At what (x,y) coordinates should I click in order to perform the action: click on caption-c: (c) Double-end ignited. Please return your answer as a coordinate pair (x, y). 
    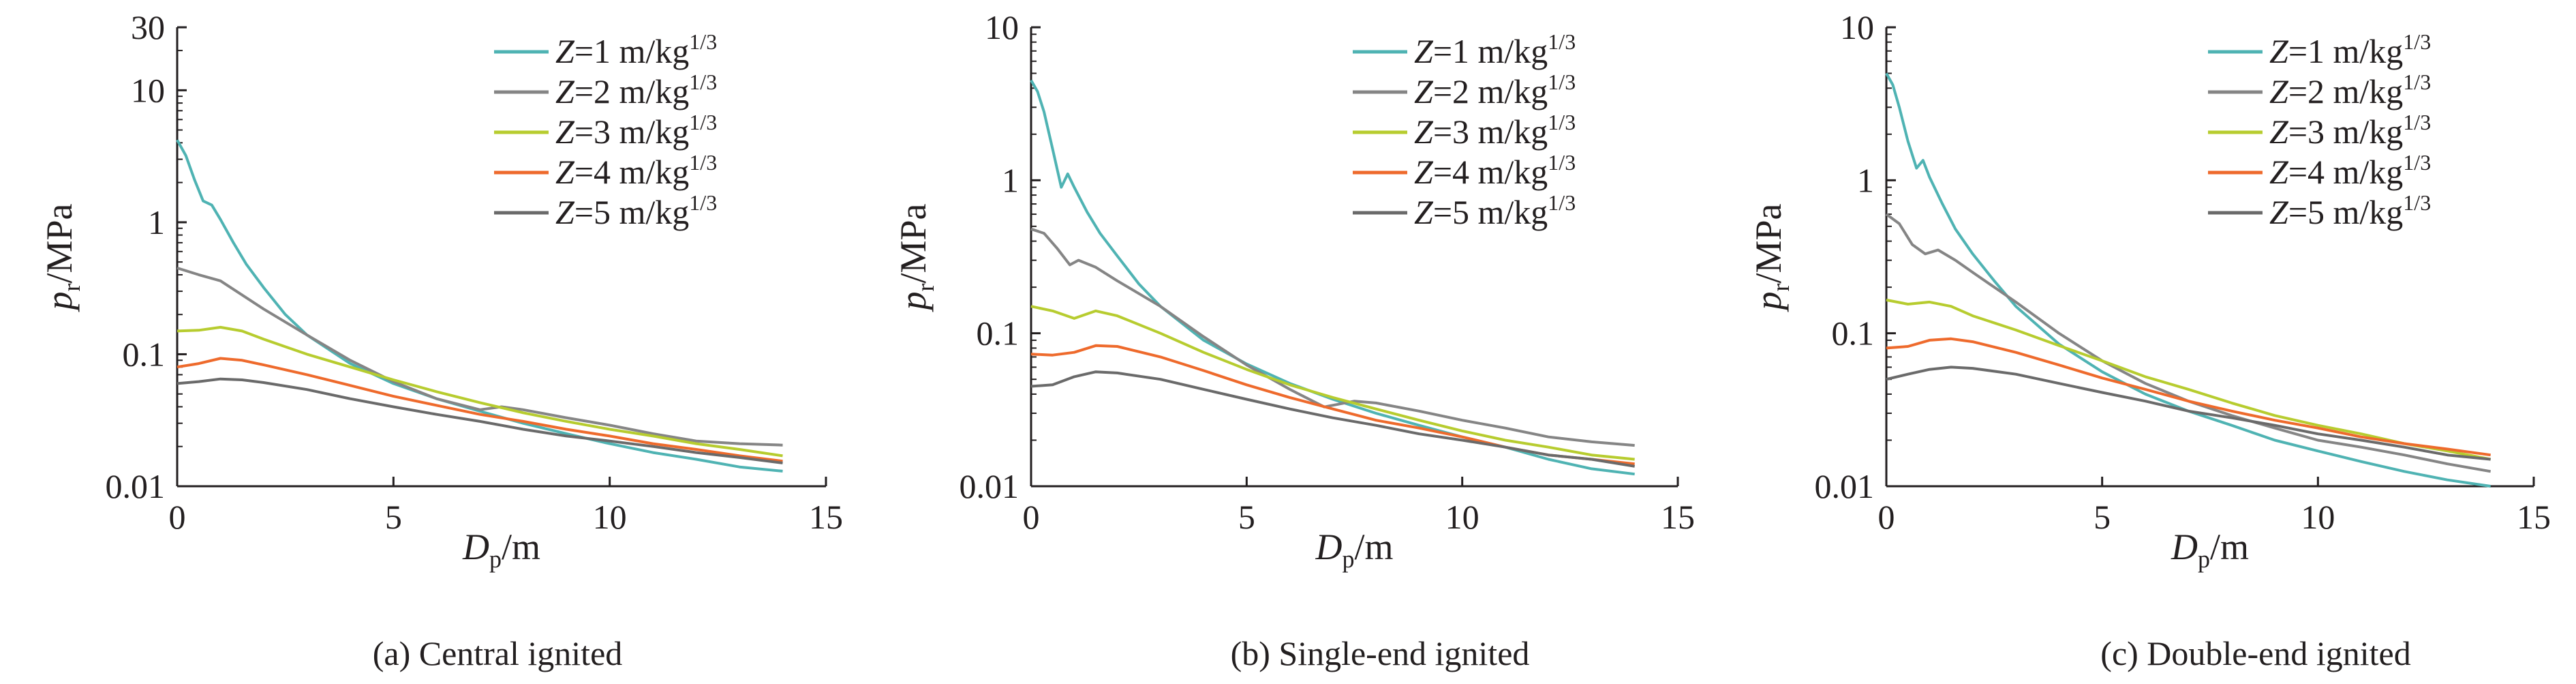
    Looking at the image, I should click on (2255, 653).